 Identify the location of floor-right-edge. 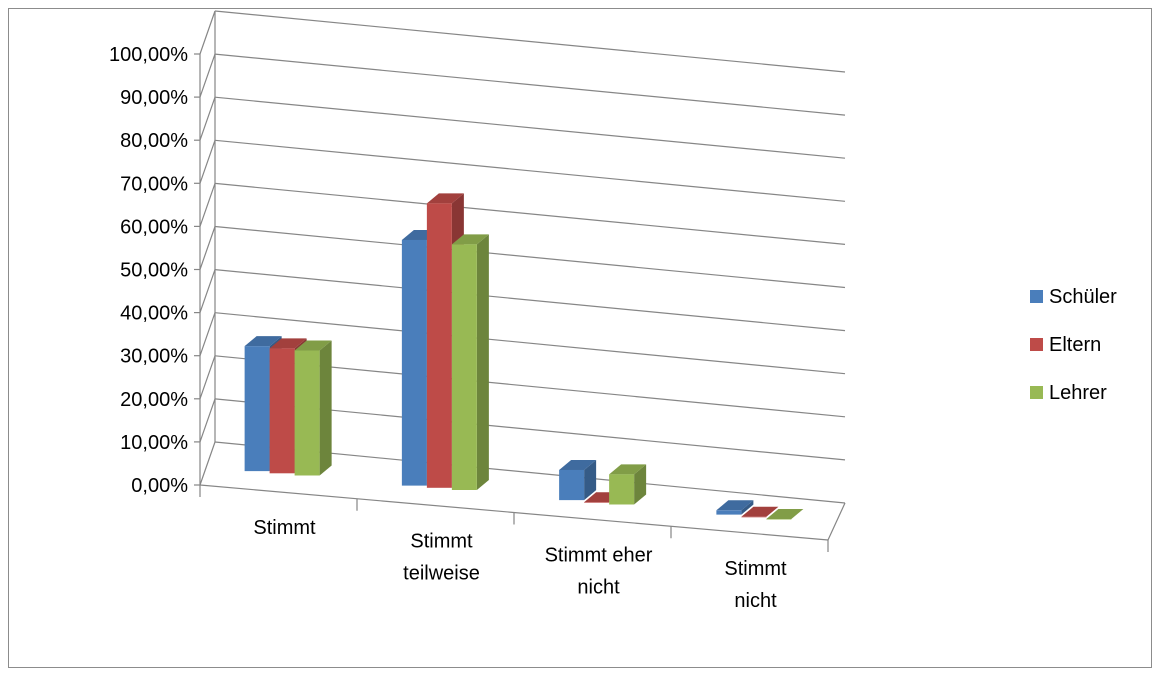
(836, 521).